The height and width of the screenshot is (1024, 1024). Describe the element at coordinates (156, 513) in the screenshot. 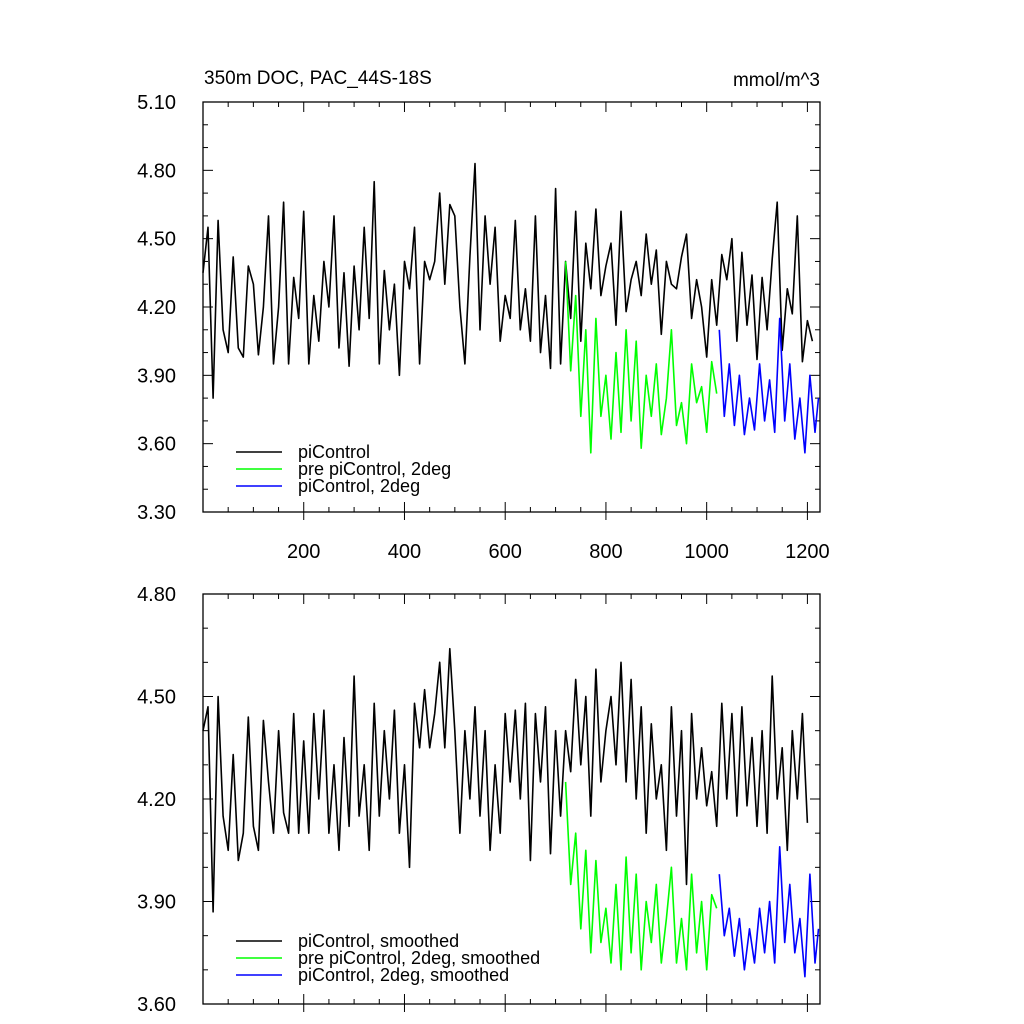

I see `y-tick-label: 3.30` at that location.